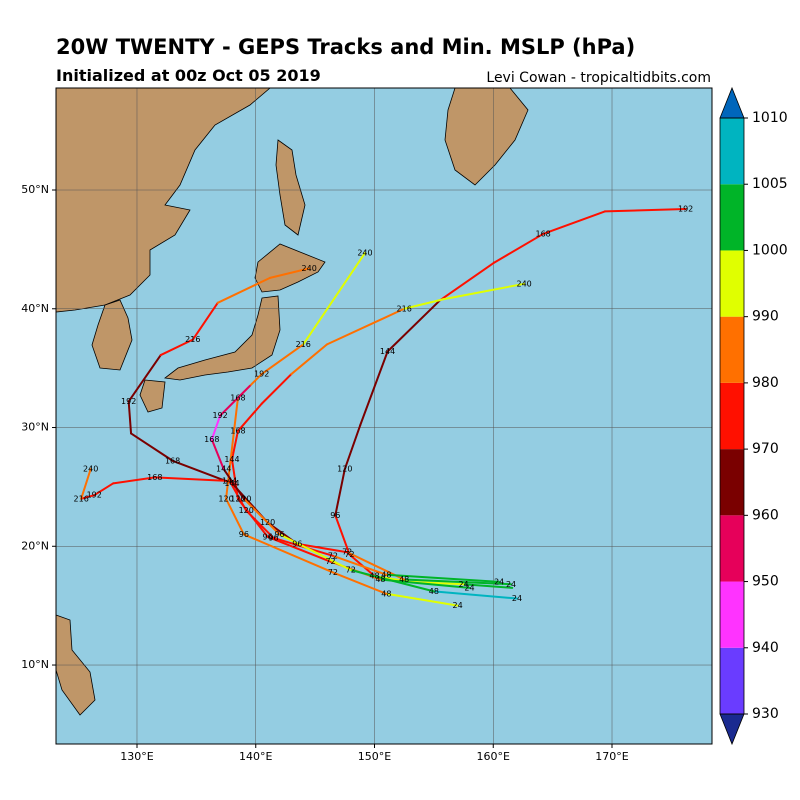  What do you see at coordinates (753, 416) in the screenshot?
I see `colorbar: 930 940 950 960 970 980 990 1000 1005 1010` at bounding box center [753, 416].